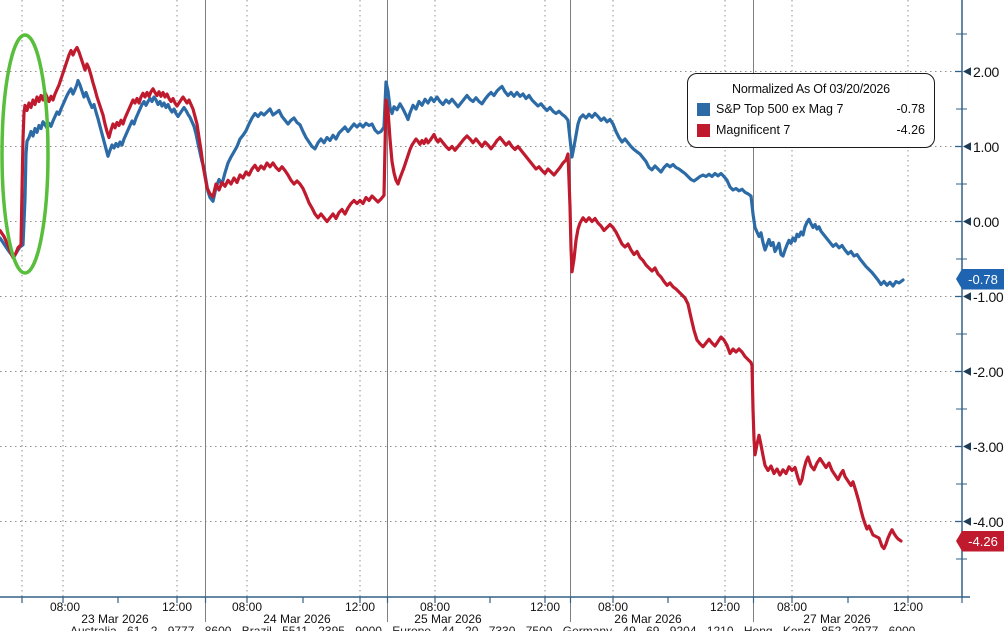 The image size is (1004, 631). I want to click on y-axis-tick-label: -4.00, so click(988, 521).